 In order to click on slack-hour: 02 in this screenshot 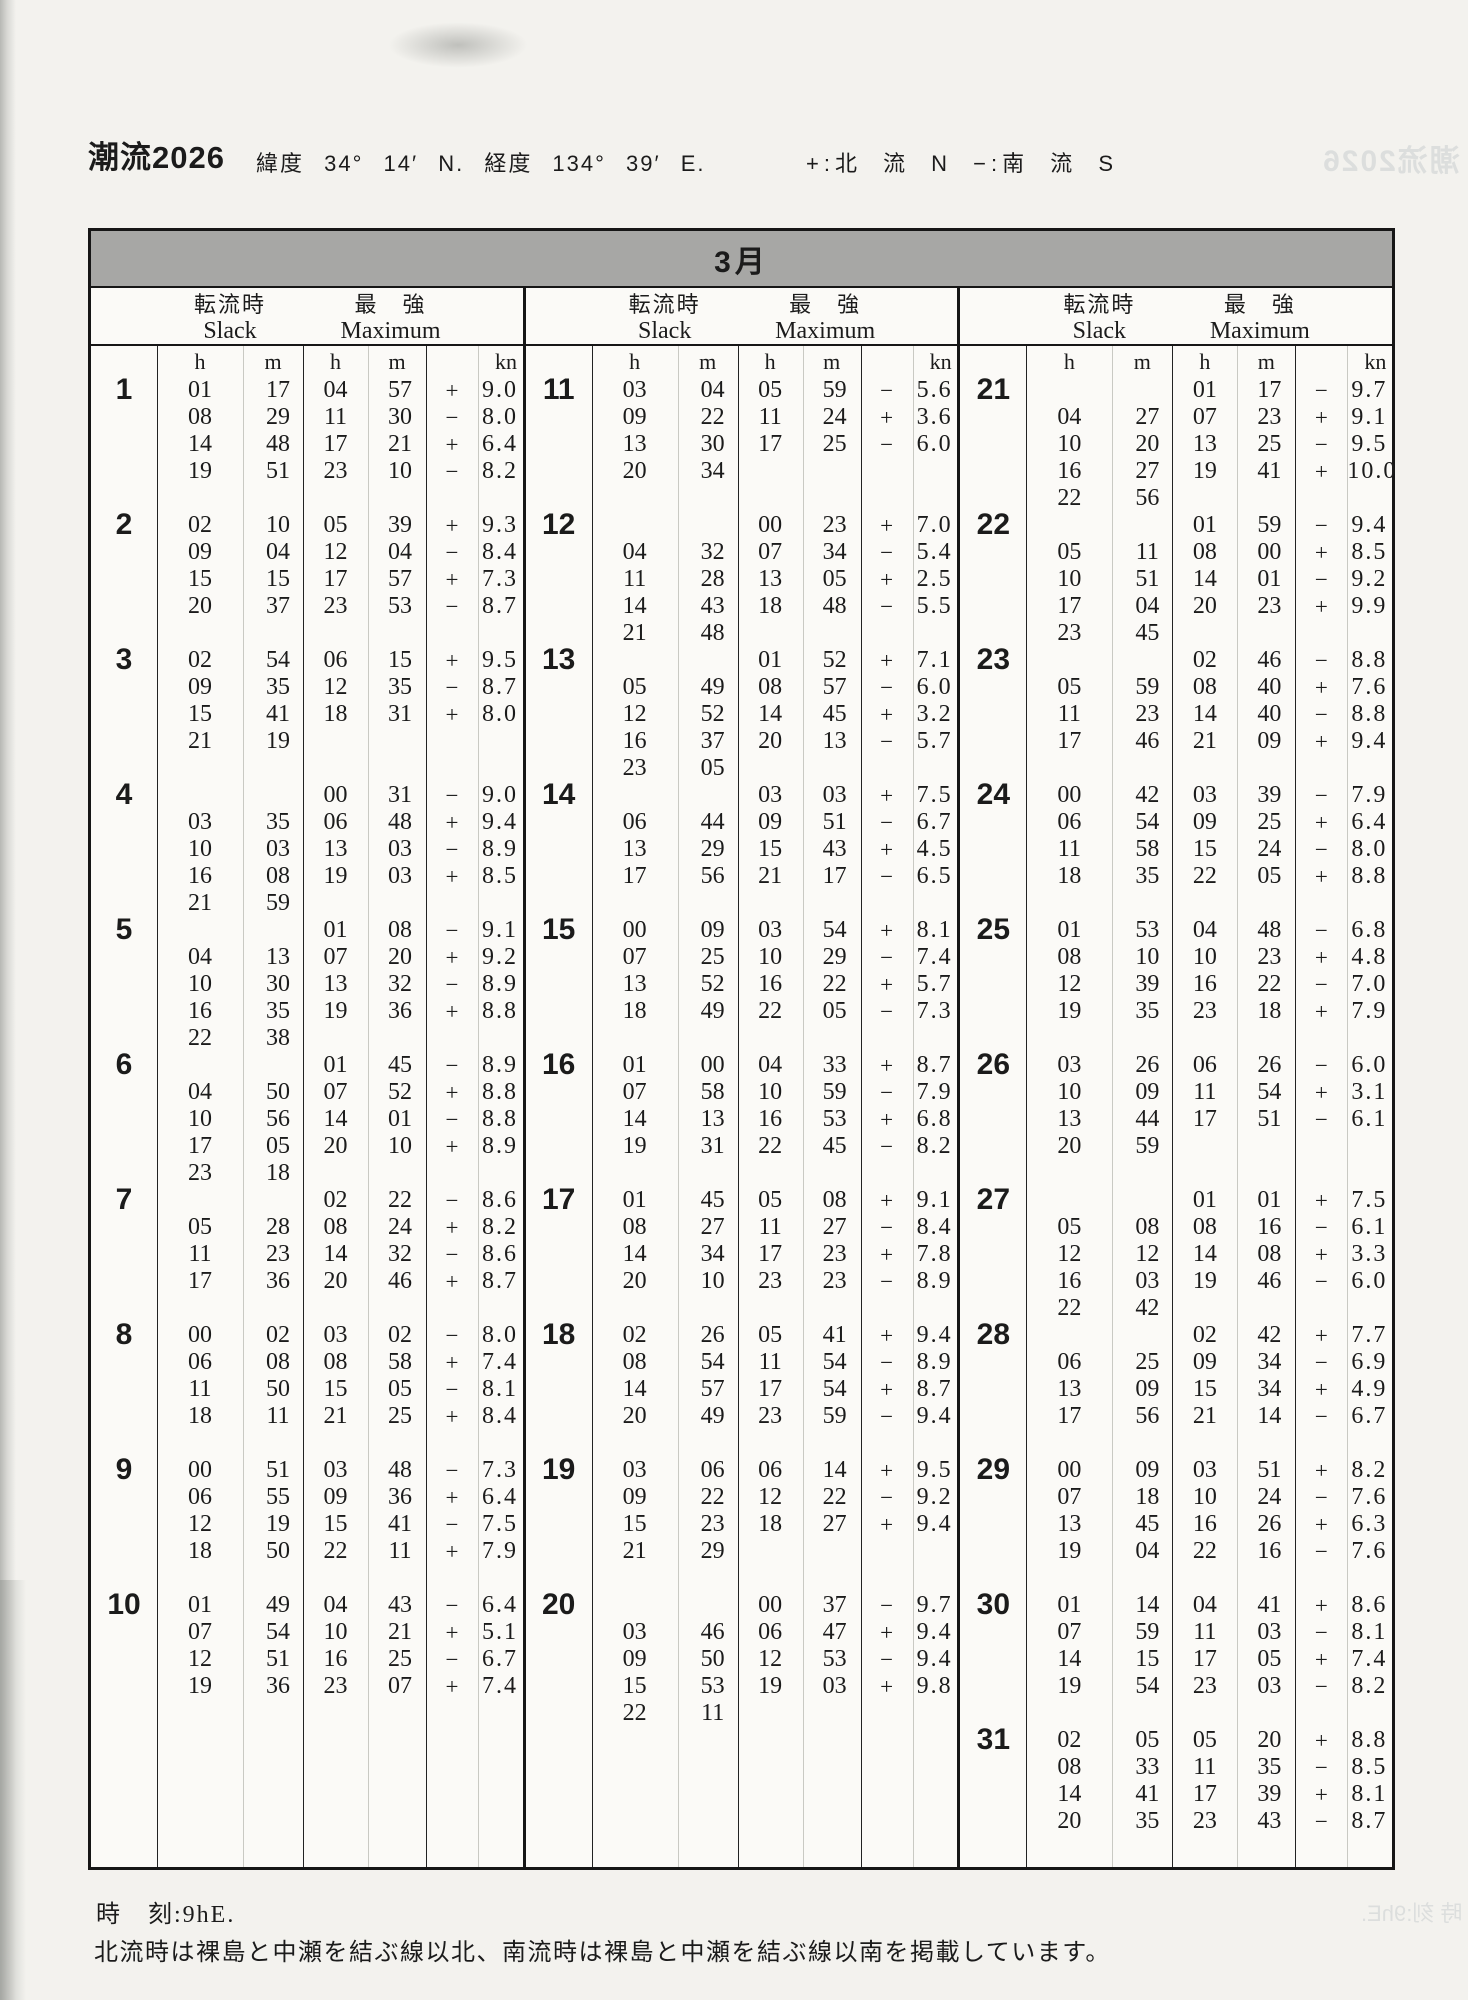, I will do `click(200, 660)`.